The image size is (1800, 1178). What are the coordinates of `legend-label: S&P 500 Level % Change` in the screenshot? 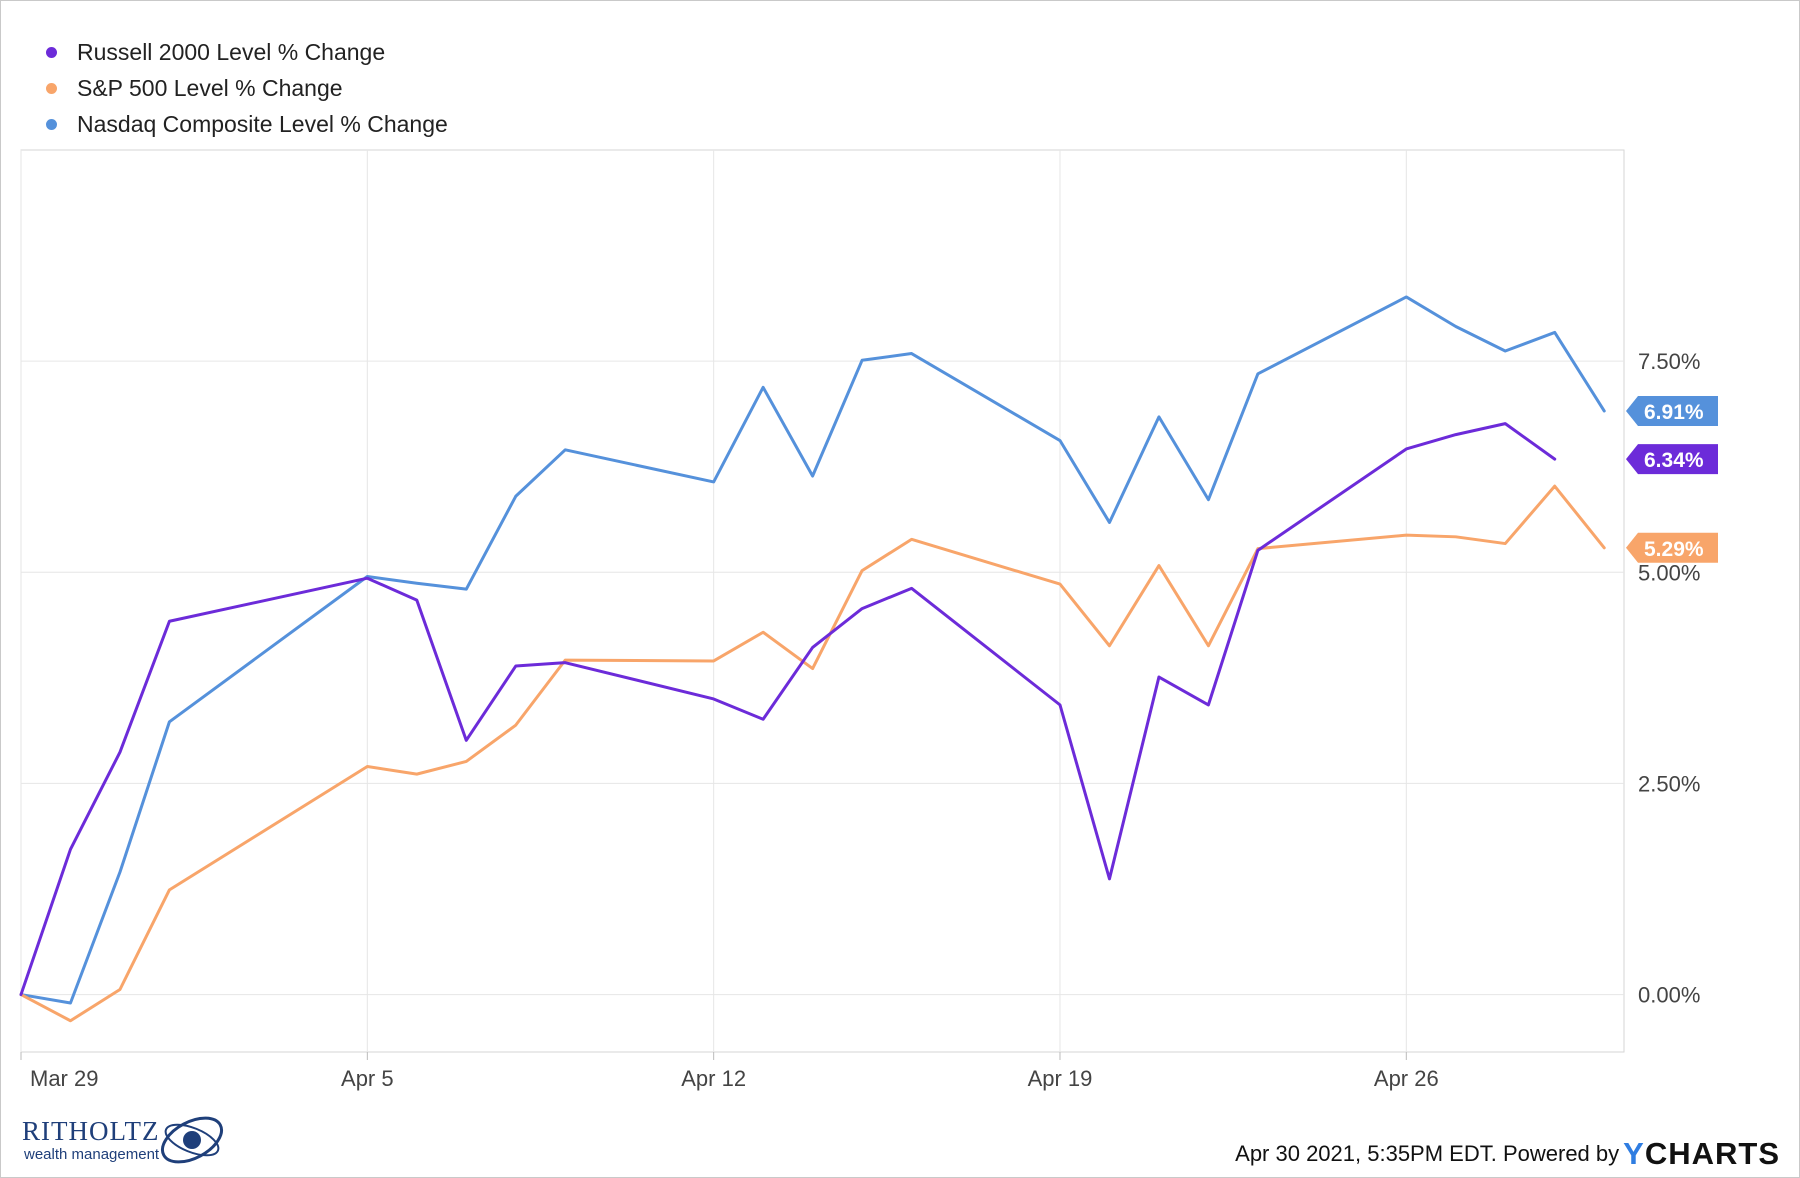 It's located at (210, 87).